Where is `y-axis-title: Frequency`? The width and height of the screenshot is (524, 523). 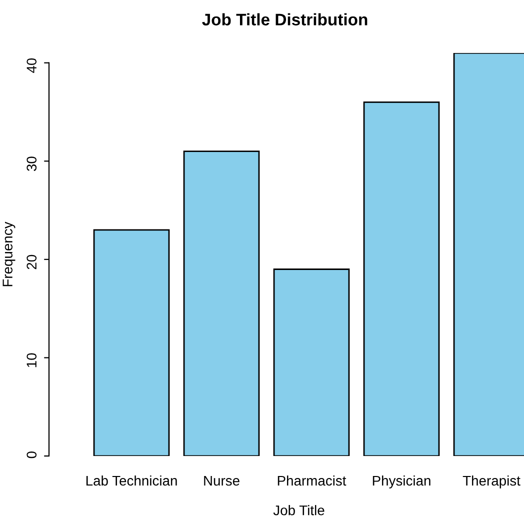
y-axis-title: Frequency is located at coordinates (9, 254).